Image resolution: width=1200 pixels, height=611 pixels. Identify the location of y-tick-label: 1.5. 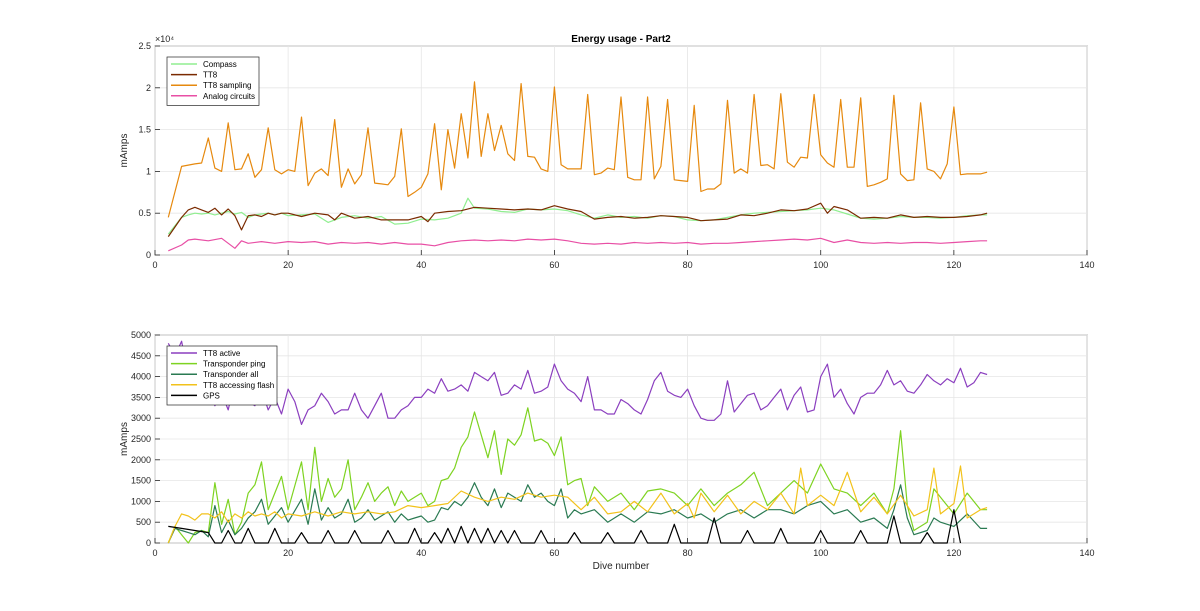
(144, 130).